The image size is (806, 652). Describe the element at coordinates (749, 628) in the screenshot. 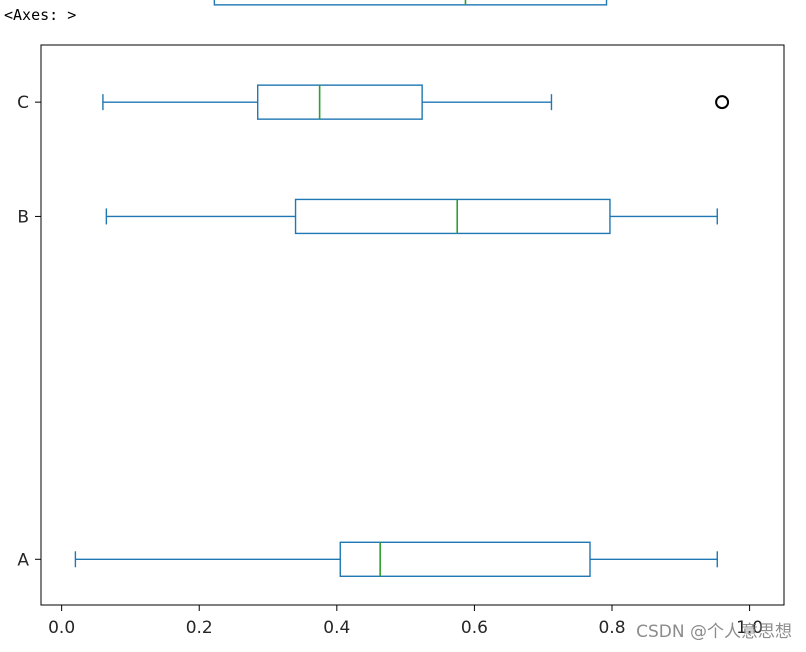

I see `xtick-label-5: 1.0` at that location.